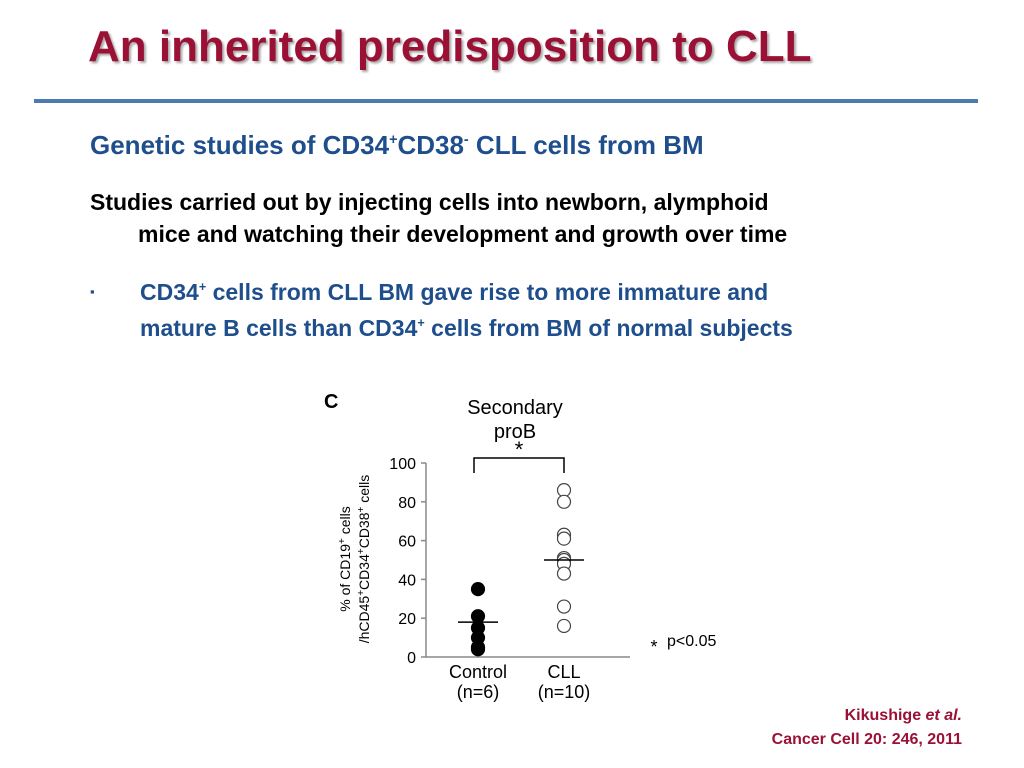 Image resolution: width=1024 pixels, height=768 pixels. Describe the element at coordinates (564, 692) in the screenshot. I see `x-category-n-label: (n=10)` at that location.